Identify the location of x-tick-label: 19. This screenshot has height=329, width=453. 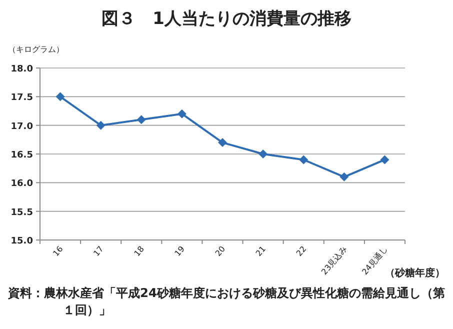
(179, 251).